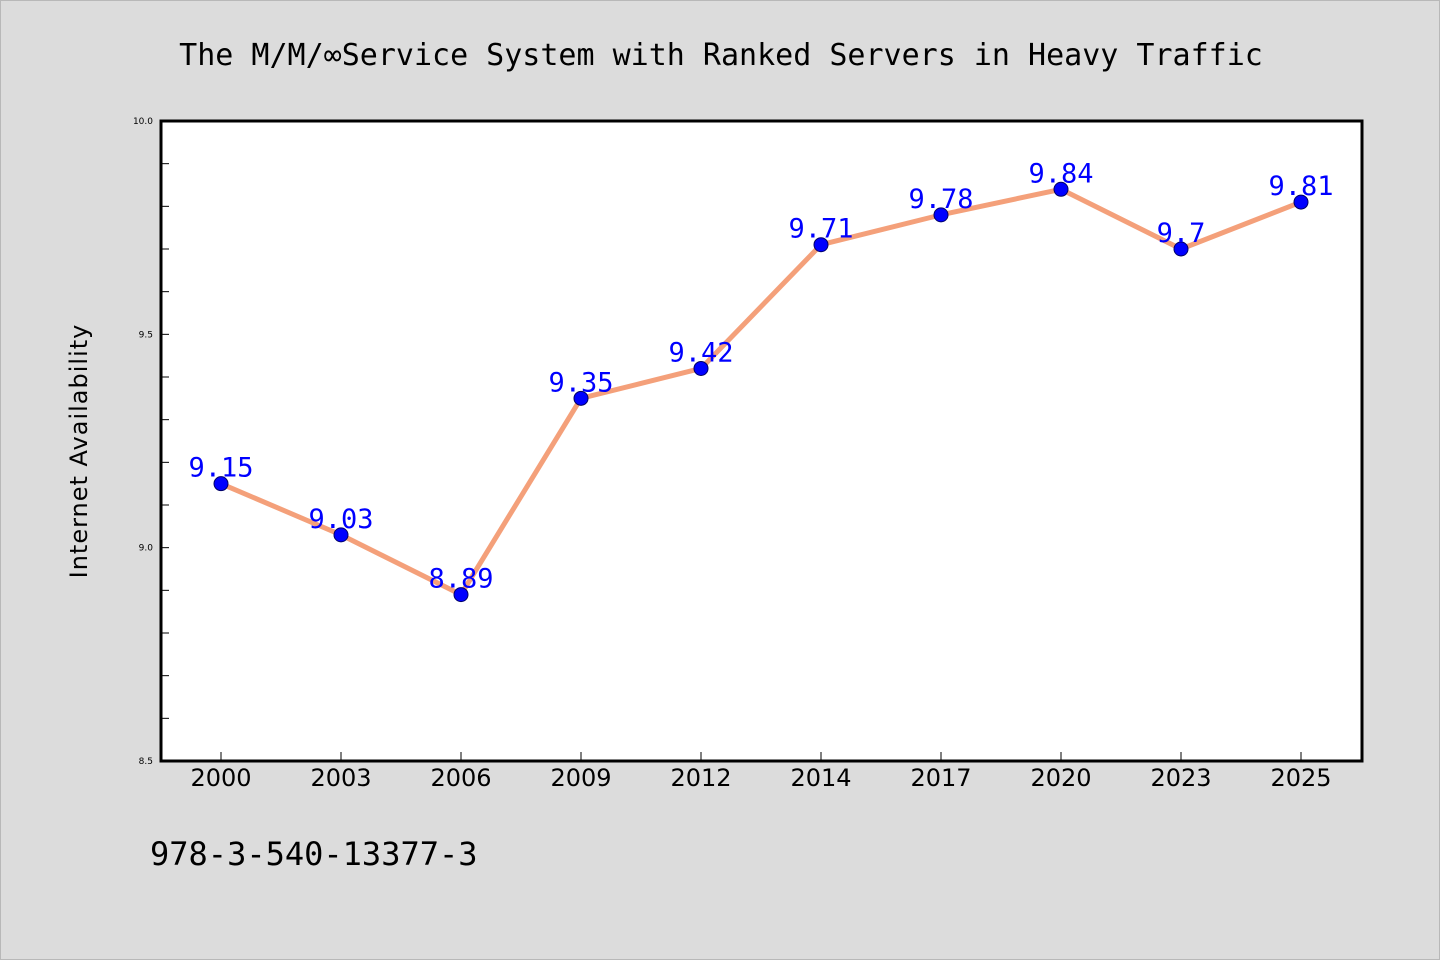 The width and height of the screenshot is (1440, 960). What do you see at coordinates (940, 778) in the screenshot?
I see `x-tick-label: 2017` at bounding box center [940, 778].